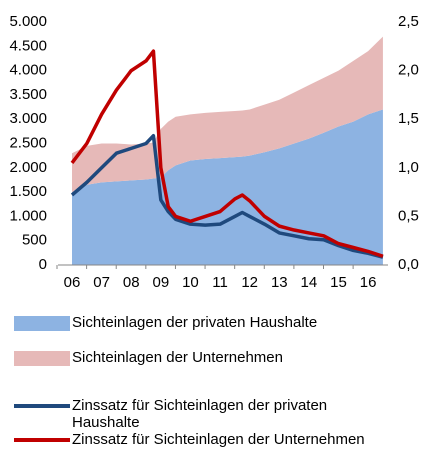 The image size is (430, 472). What do you see at coordinates (408, 264) in the screenshot?
I see `y2-tick-label: 0,0` at bounding box center [408, 264].